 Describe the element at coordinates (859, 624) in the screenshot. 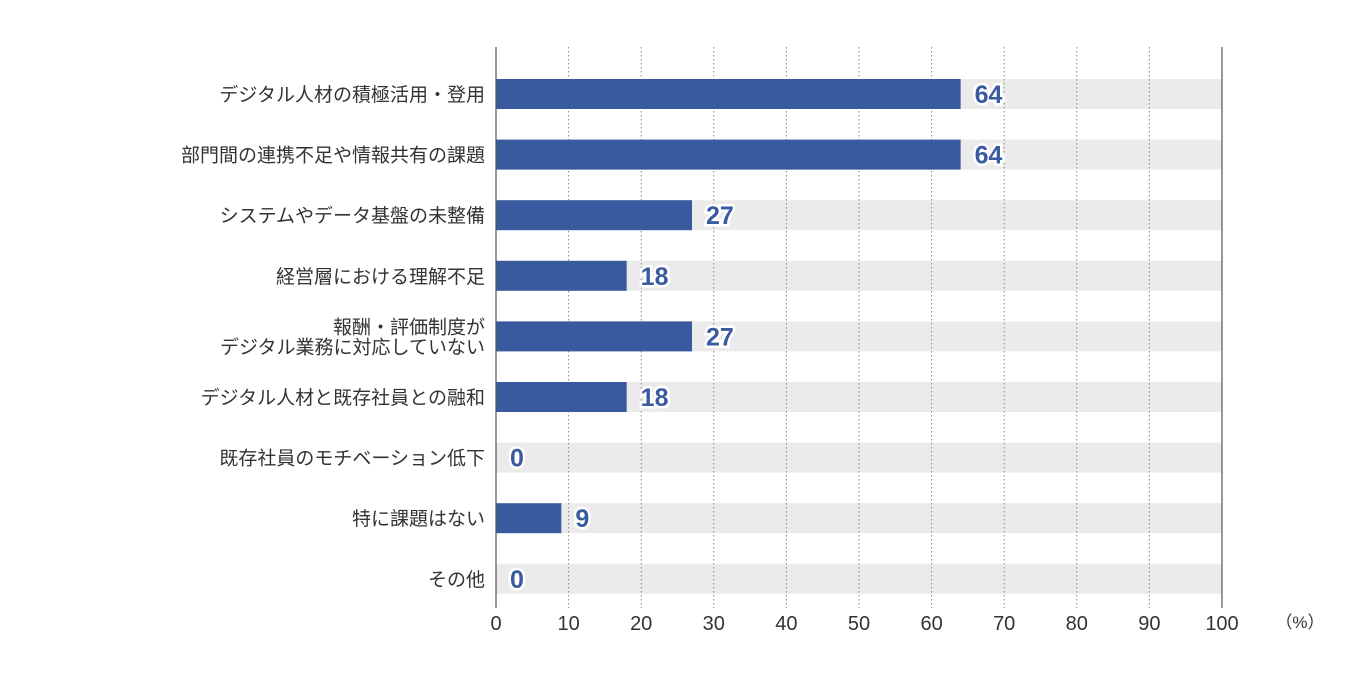

I see `x-tick-label: 50` at that location.